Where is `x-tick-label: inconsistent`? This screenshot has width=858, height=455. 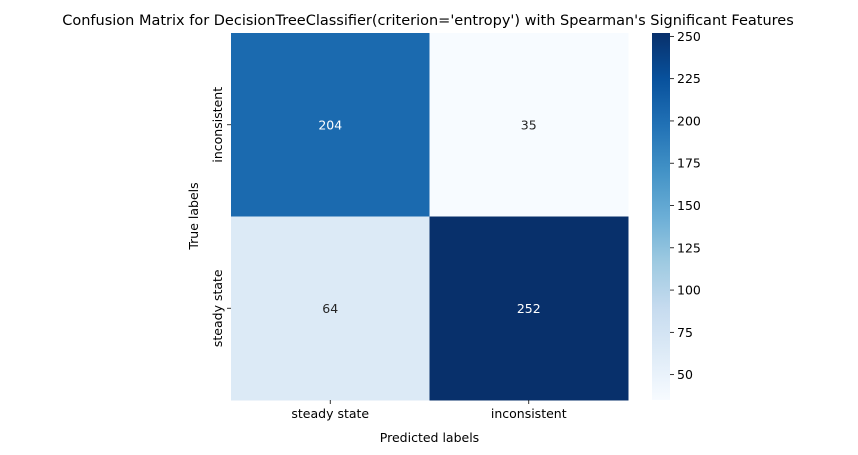
x-tick-label: inconsistent is located at coordinates (529, 413).